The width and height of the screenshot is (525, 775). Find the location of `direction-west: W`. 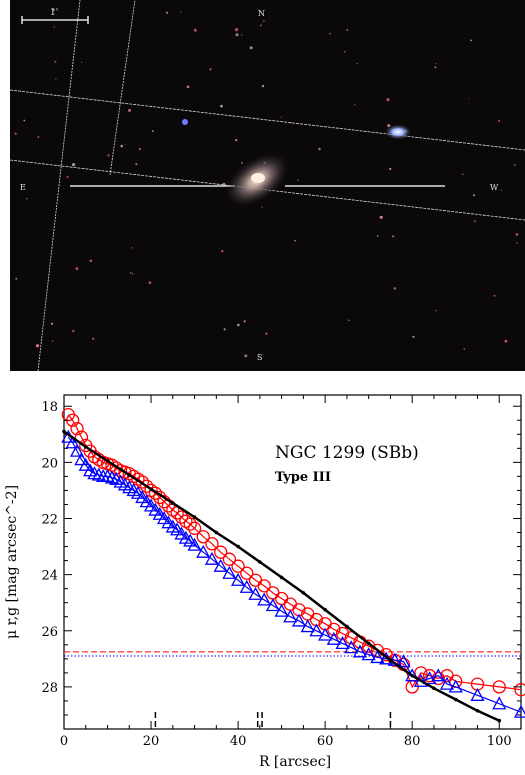

direction-west: W is located at coordinates (494, 187).